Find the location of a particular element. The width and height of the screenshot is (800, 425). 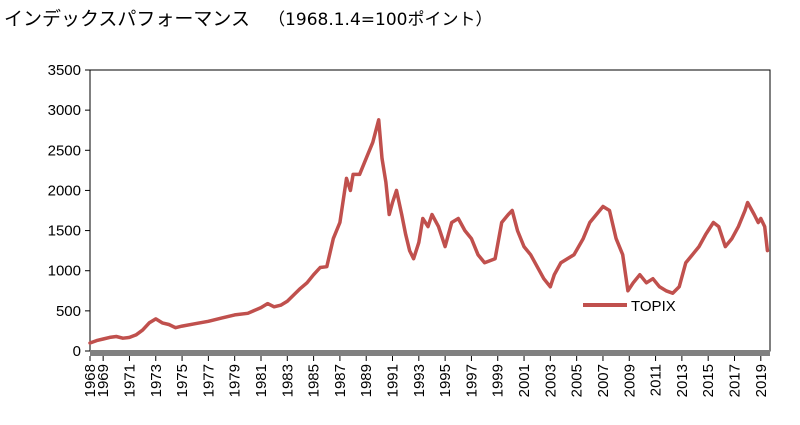

y-tick-label: 2500 is located at coordinates (64, 150).